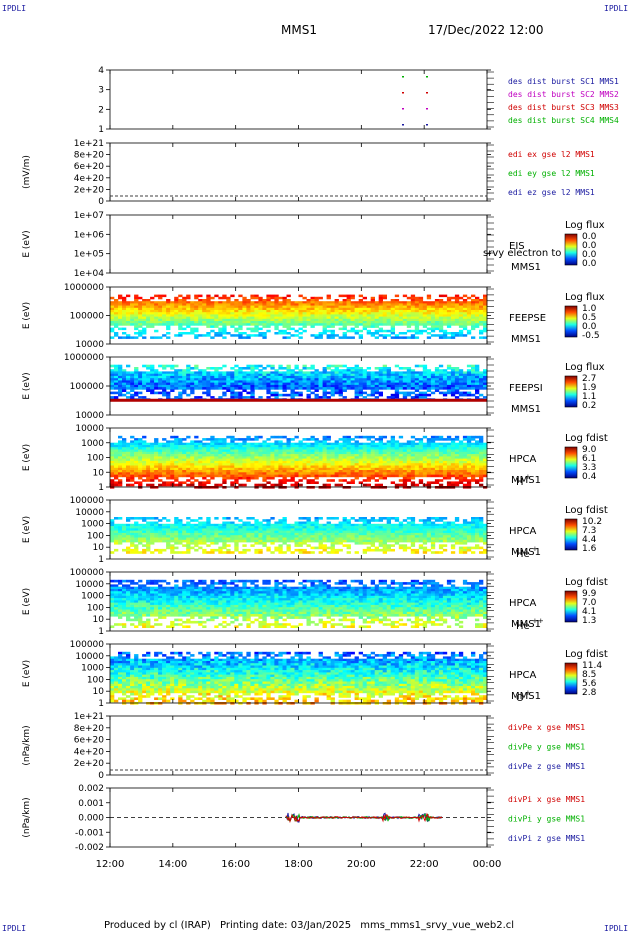  I want to click on colorbar-feepsi, so click(571, 391).